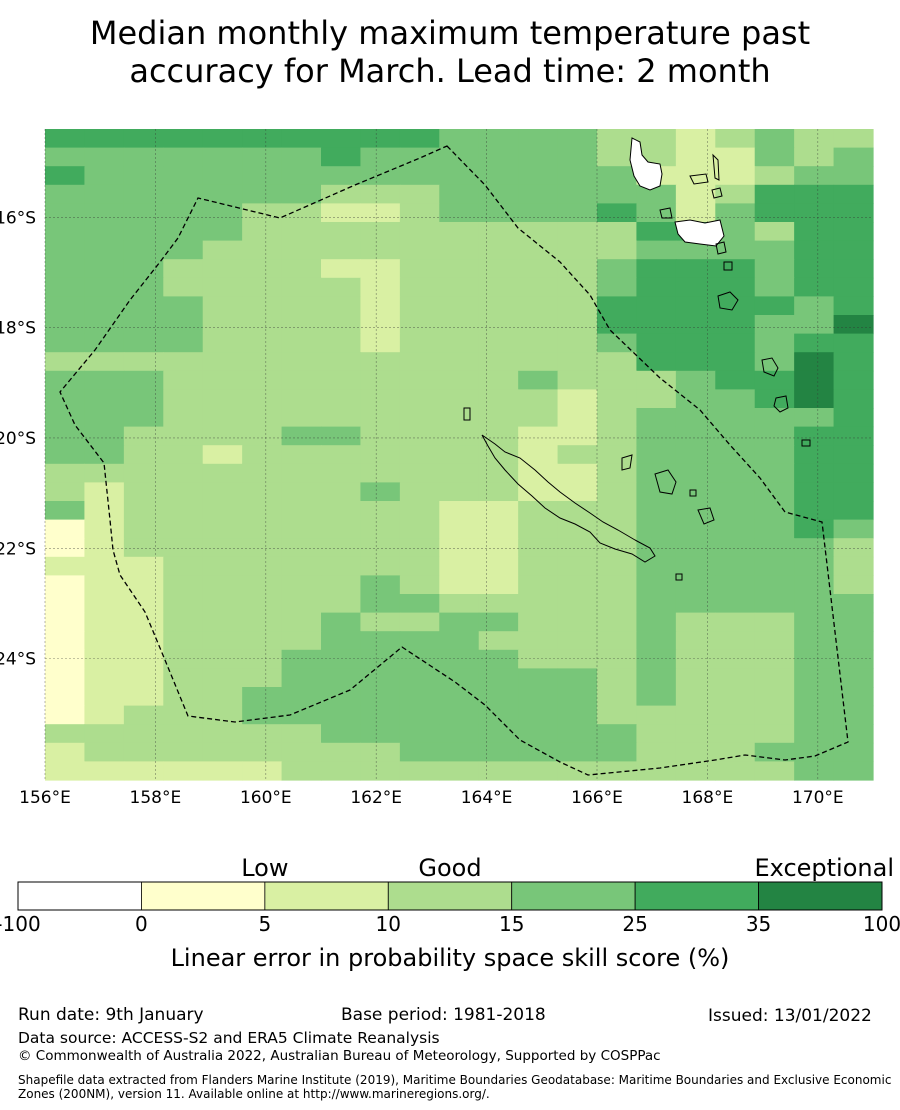  Describe the element at coordinates (431, 798) in the screenshot. I see `x-axis-ticks: 156°E 158°E 160°E 162°E 164°E 166°E 168°E 170°E` at that location.